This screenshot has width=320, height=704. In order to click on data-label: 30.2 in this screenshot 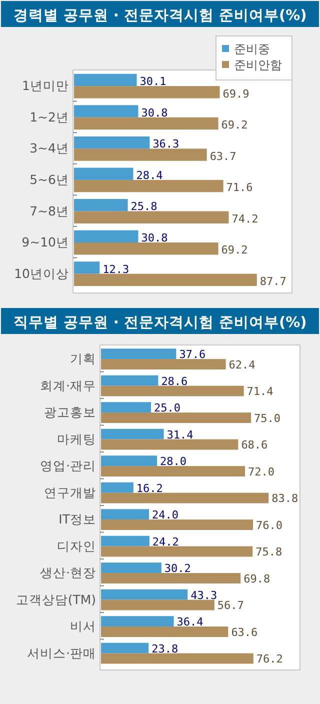, I will do `click(177, 569)`.